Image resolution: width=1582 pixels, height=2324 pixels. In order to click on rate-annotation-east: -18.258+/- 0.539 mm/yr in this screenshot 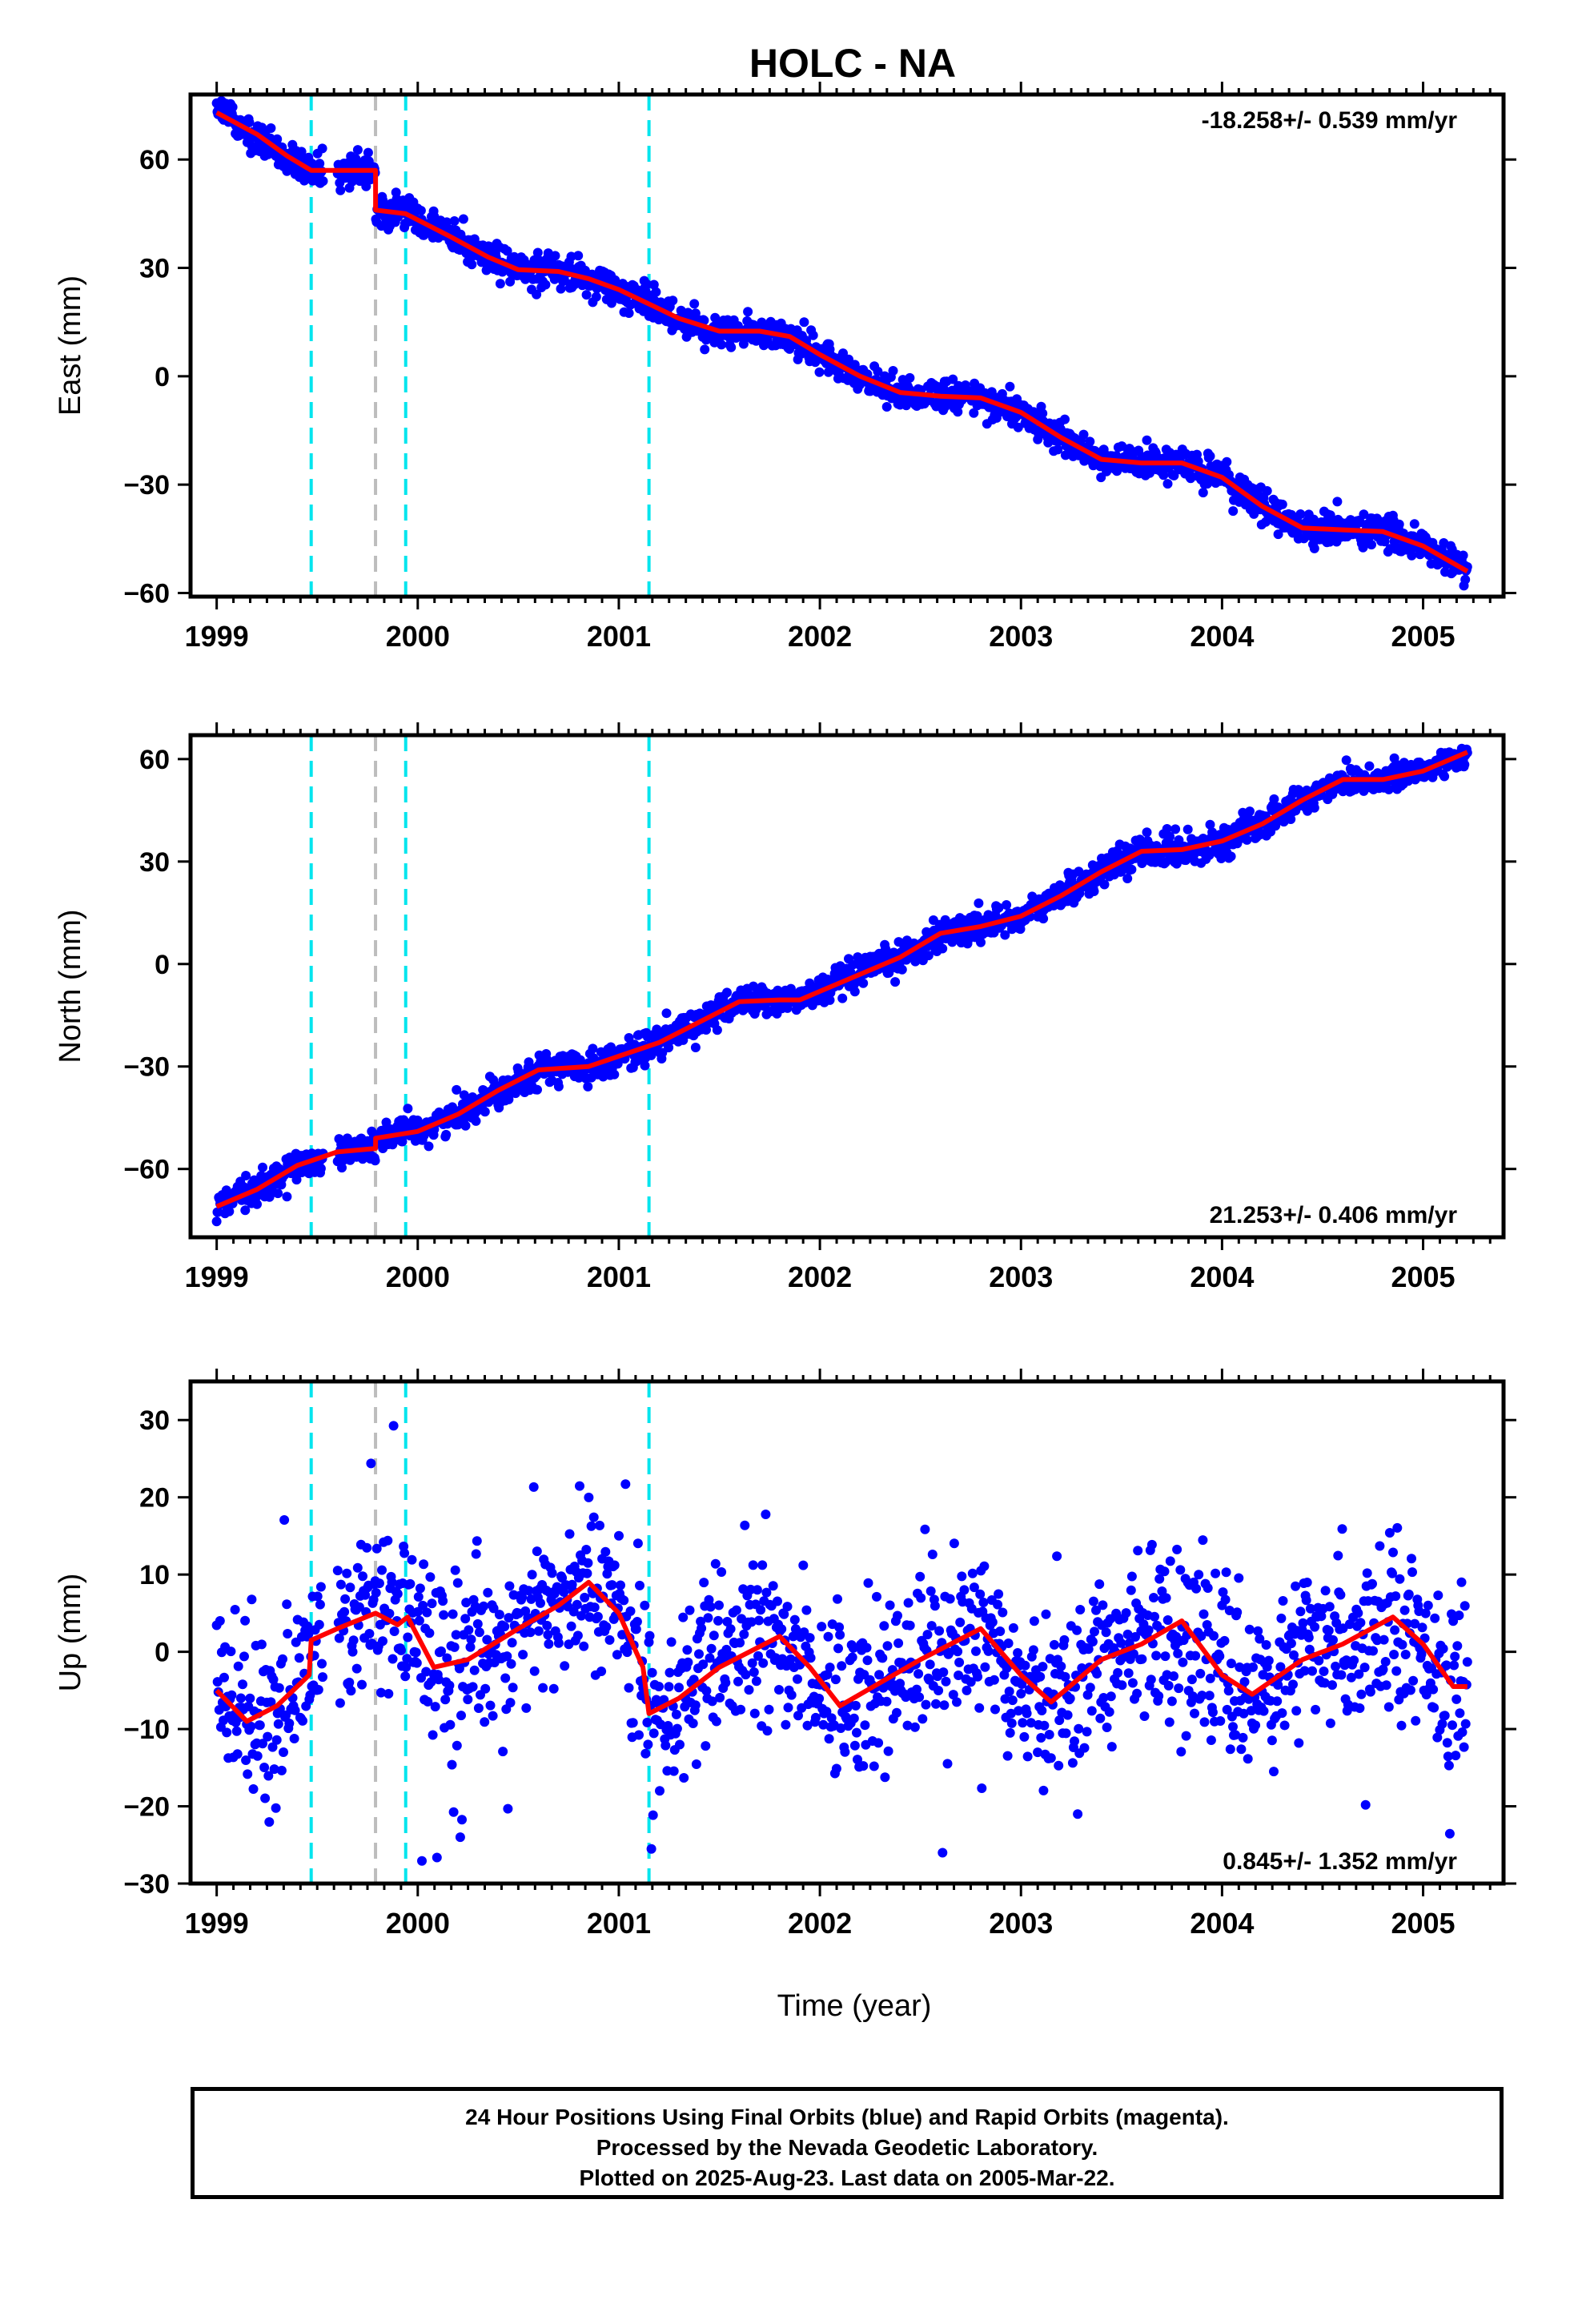, I will do `click(1330, 121)`.